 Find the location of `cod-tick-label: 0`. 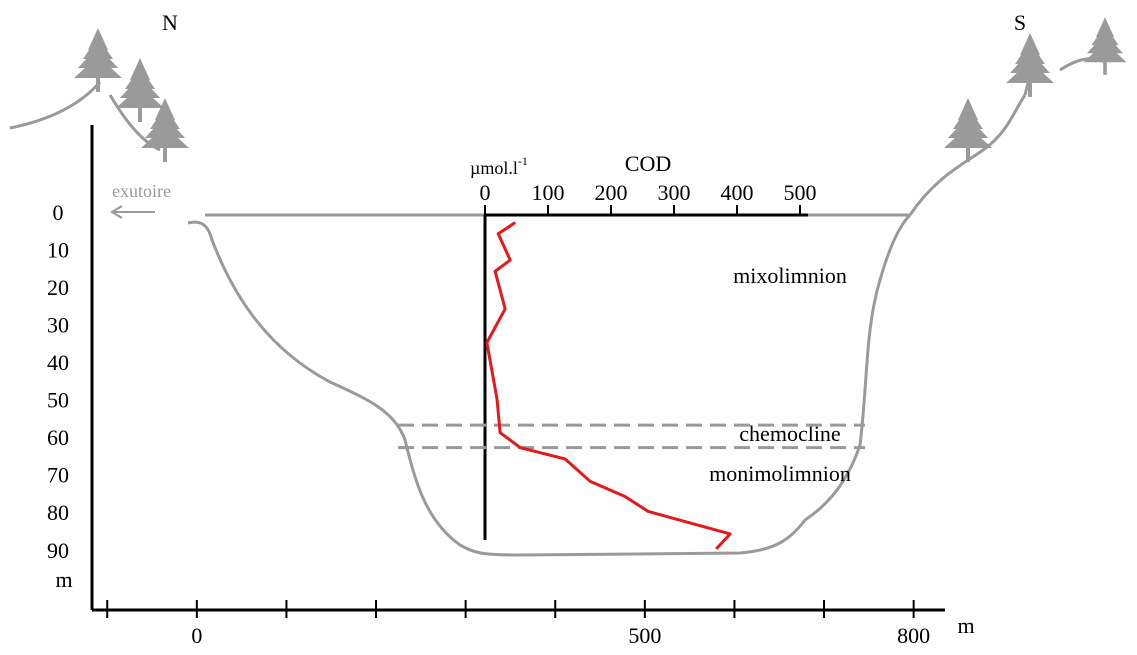

cod-tick-label: 0 is located at coordinates (485, 192).